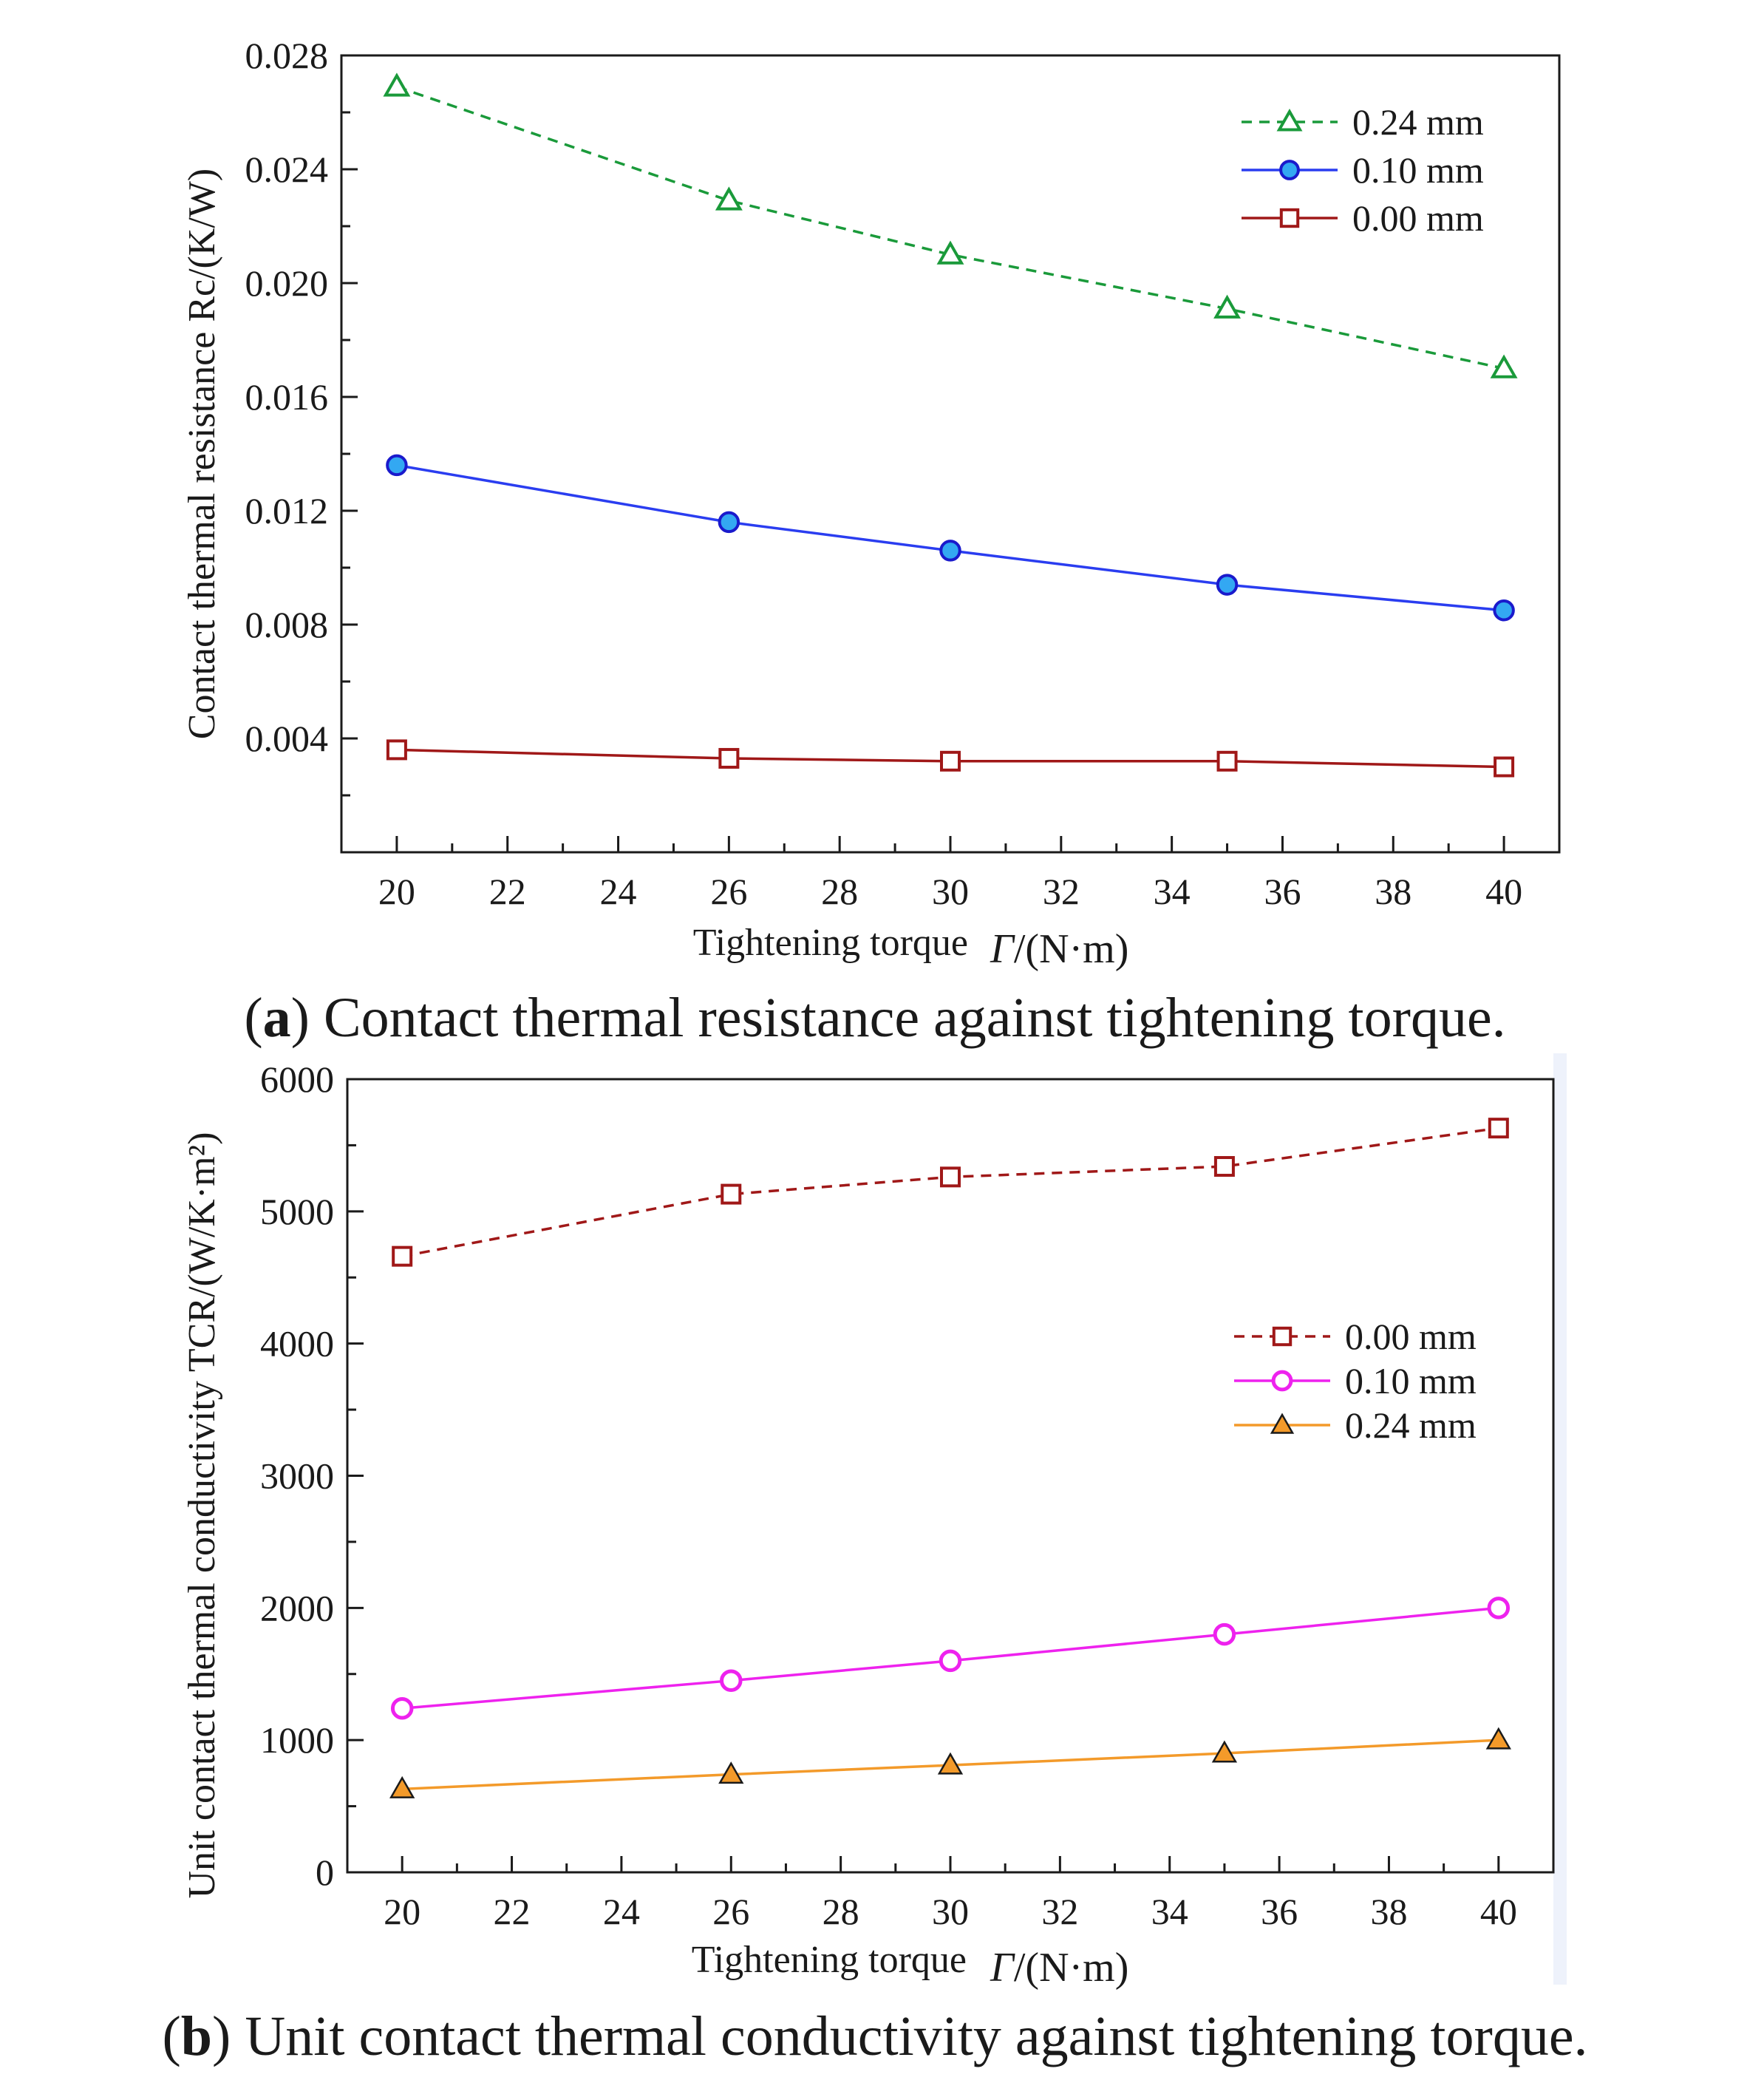 The width and height of the screenshot is (1764, 2097). I want to click on chart-b-y-tick-label: 4000, so click(297, 1343).